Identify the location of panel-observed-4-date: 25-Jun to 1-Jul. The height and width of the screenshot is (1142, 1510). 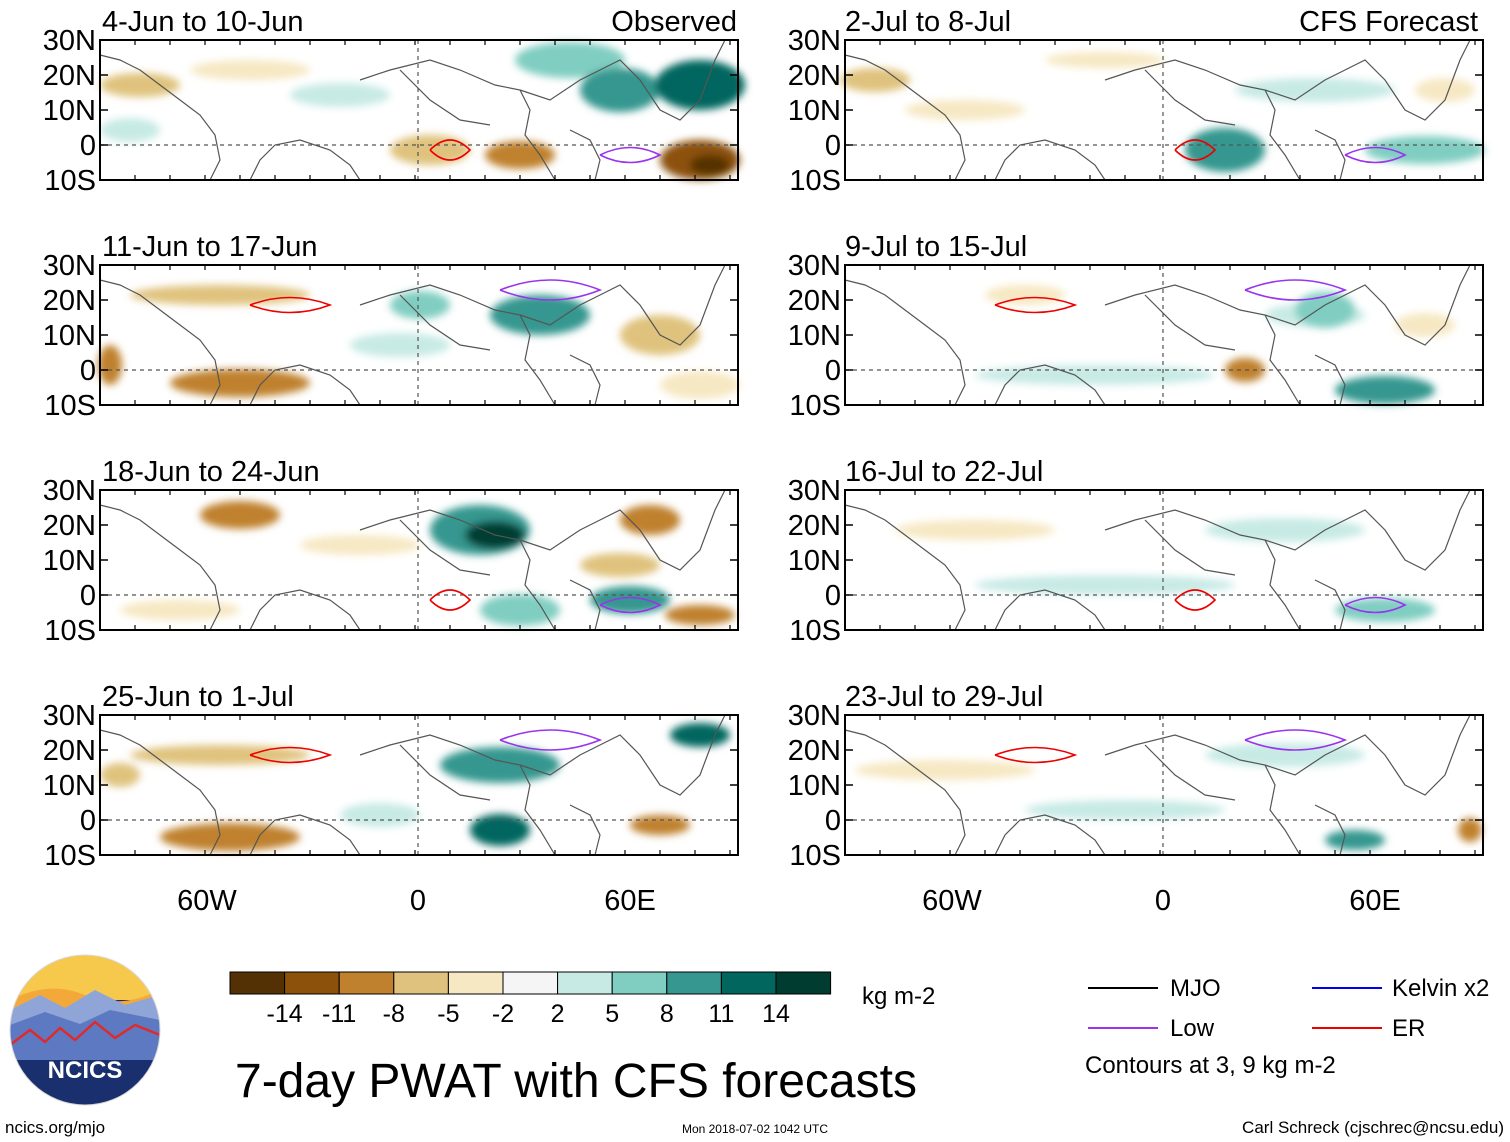
(198, 697).